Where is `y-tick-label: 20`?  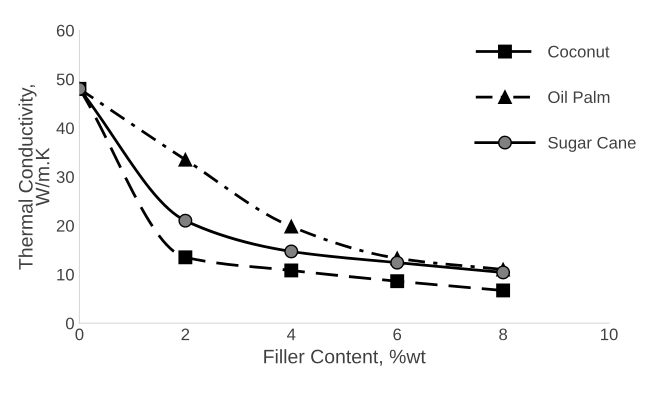 y-tick-label: 20 is located at coordinates (65, 226).